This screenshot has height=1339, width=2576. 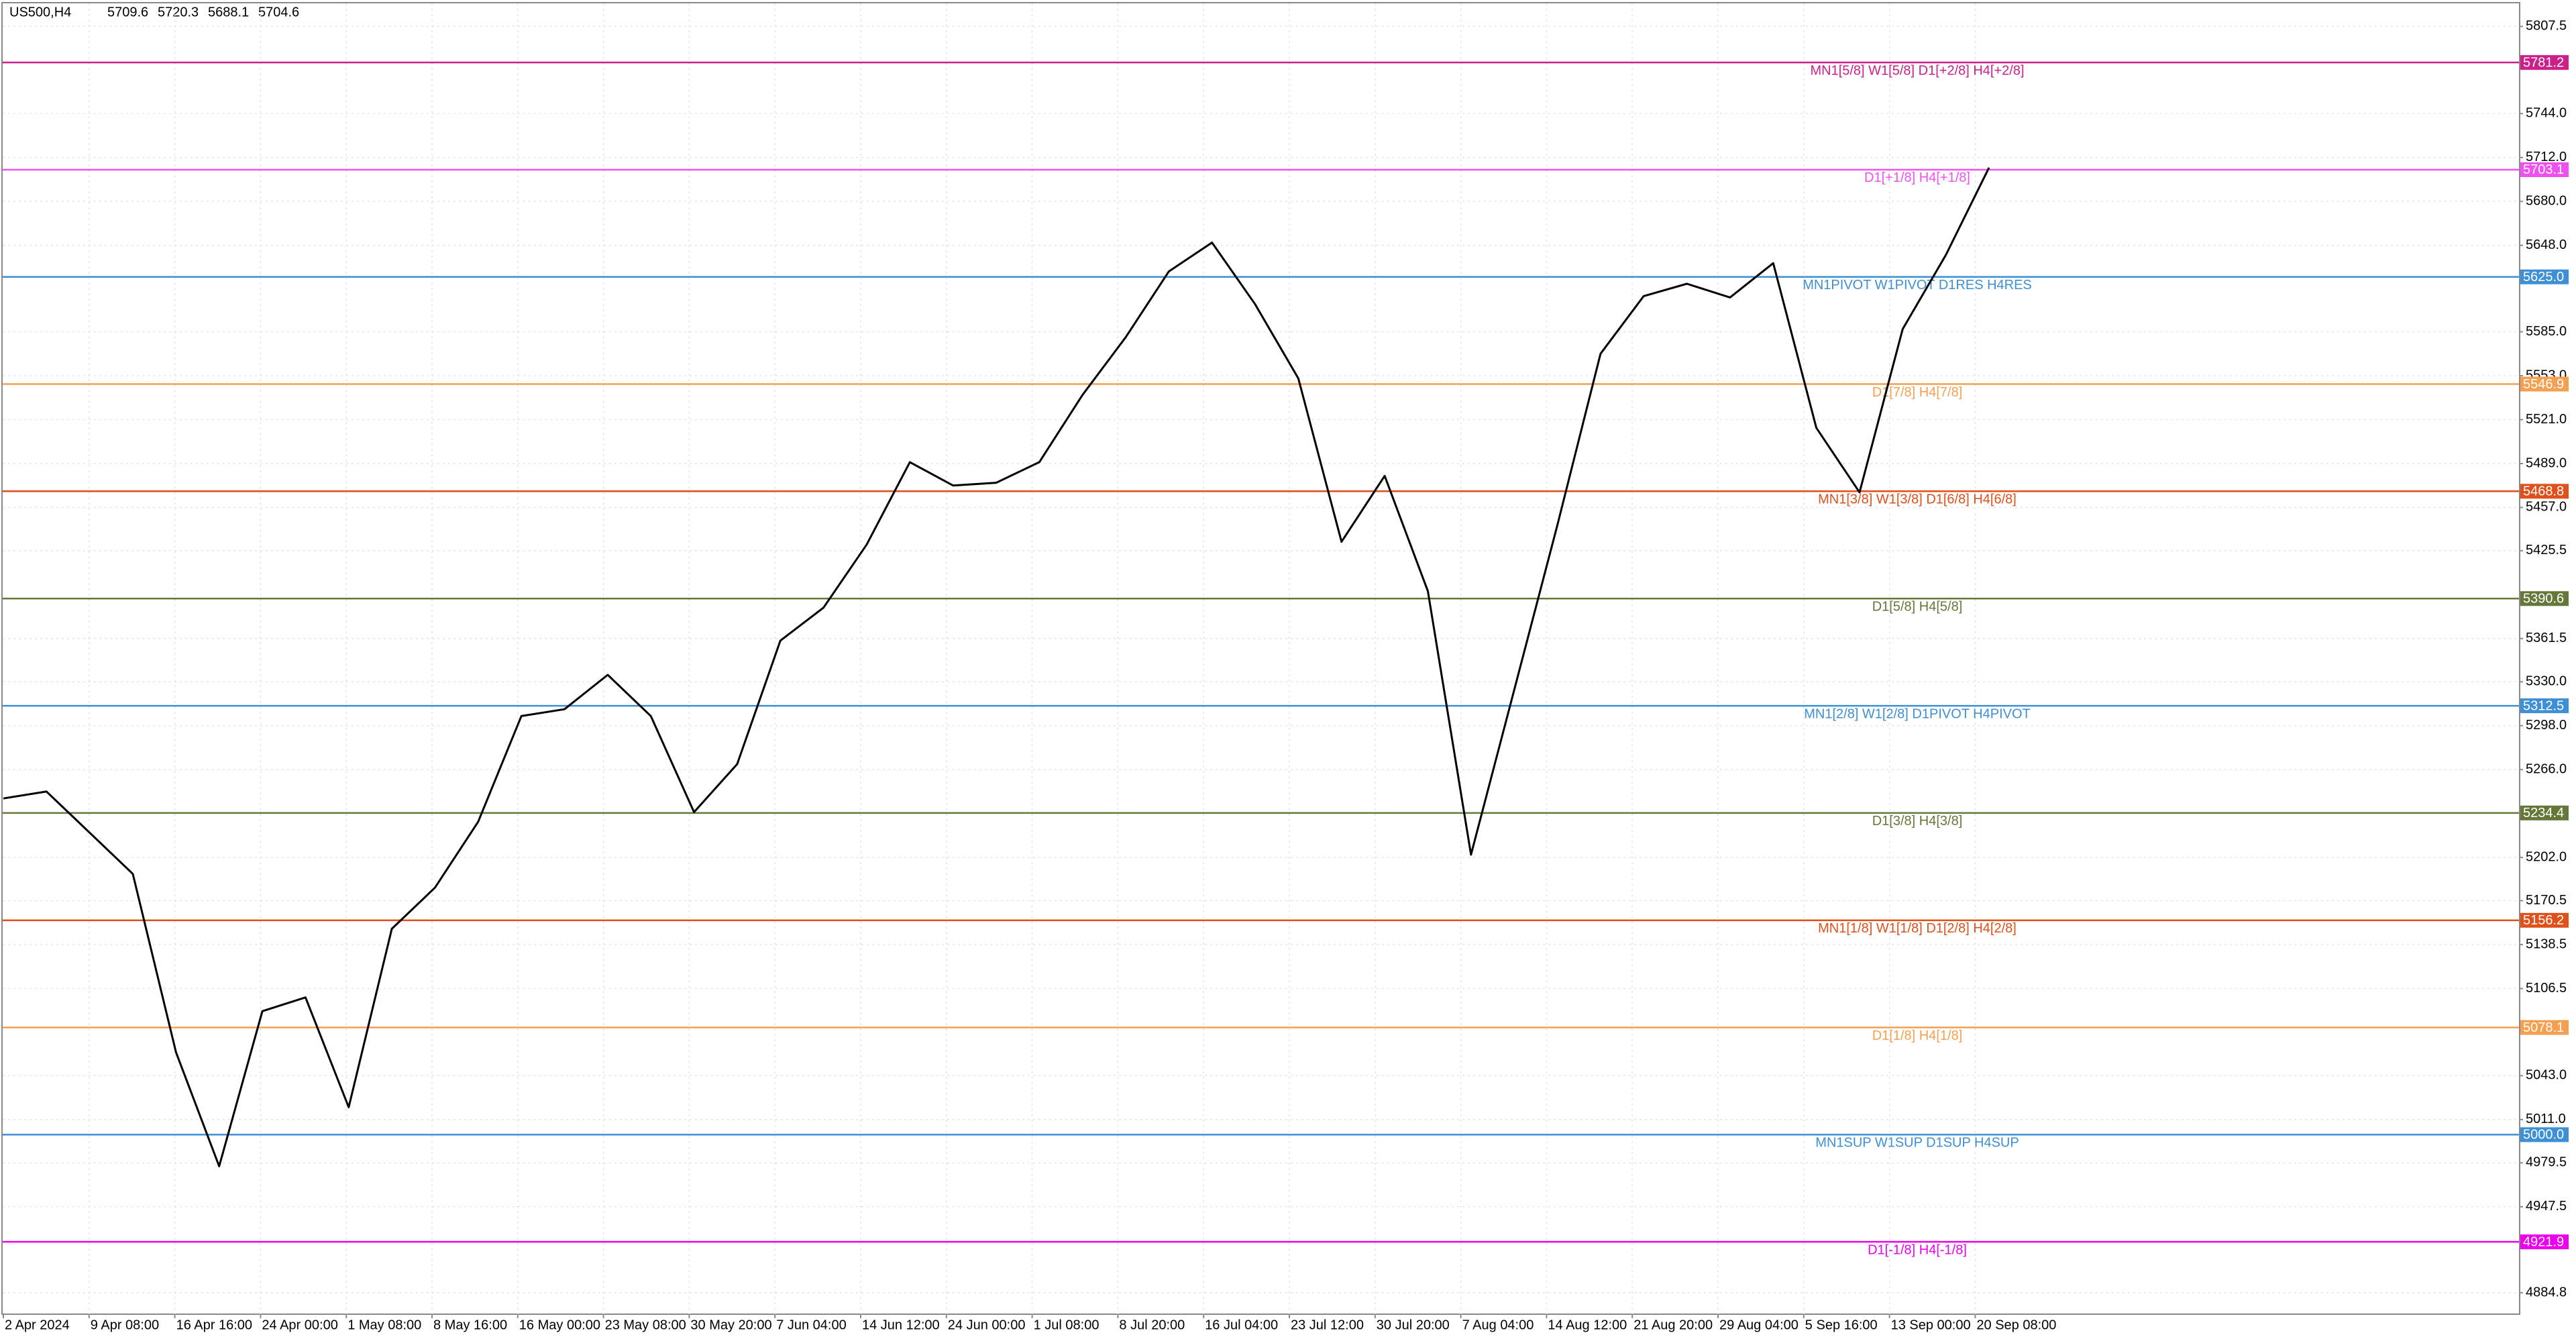 I want to click on x-tick-label: 14 Jun 12:00, so click(x=901, y=1325).